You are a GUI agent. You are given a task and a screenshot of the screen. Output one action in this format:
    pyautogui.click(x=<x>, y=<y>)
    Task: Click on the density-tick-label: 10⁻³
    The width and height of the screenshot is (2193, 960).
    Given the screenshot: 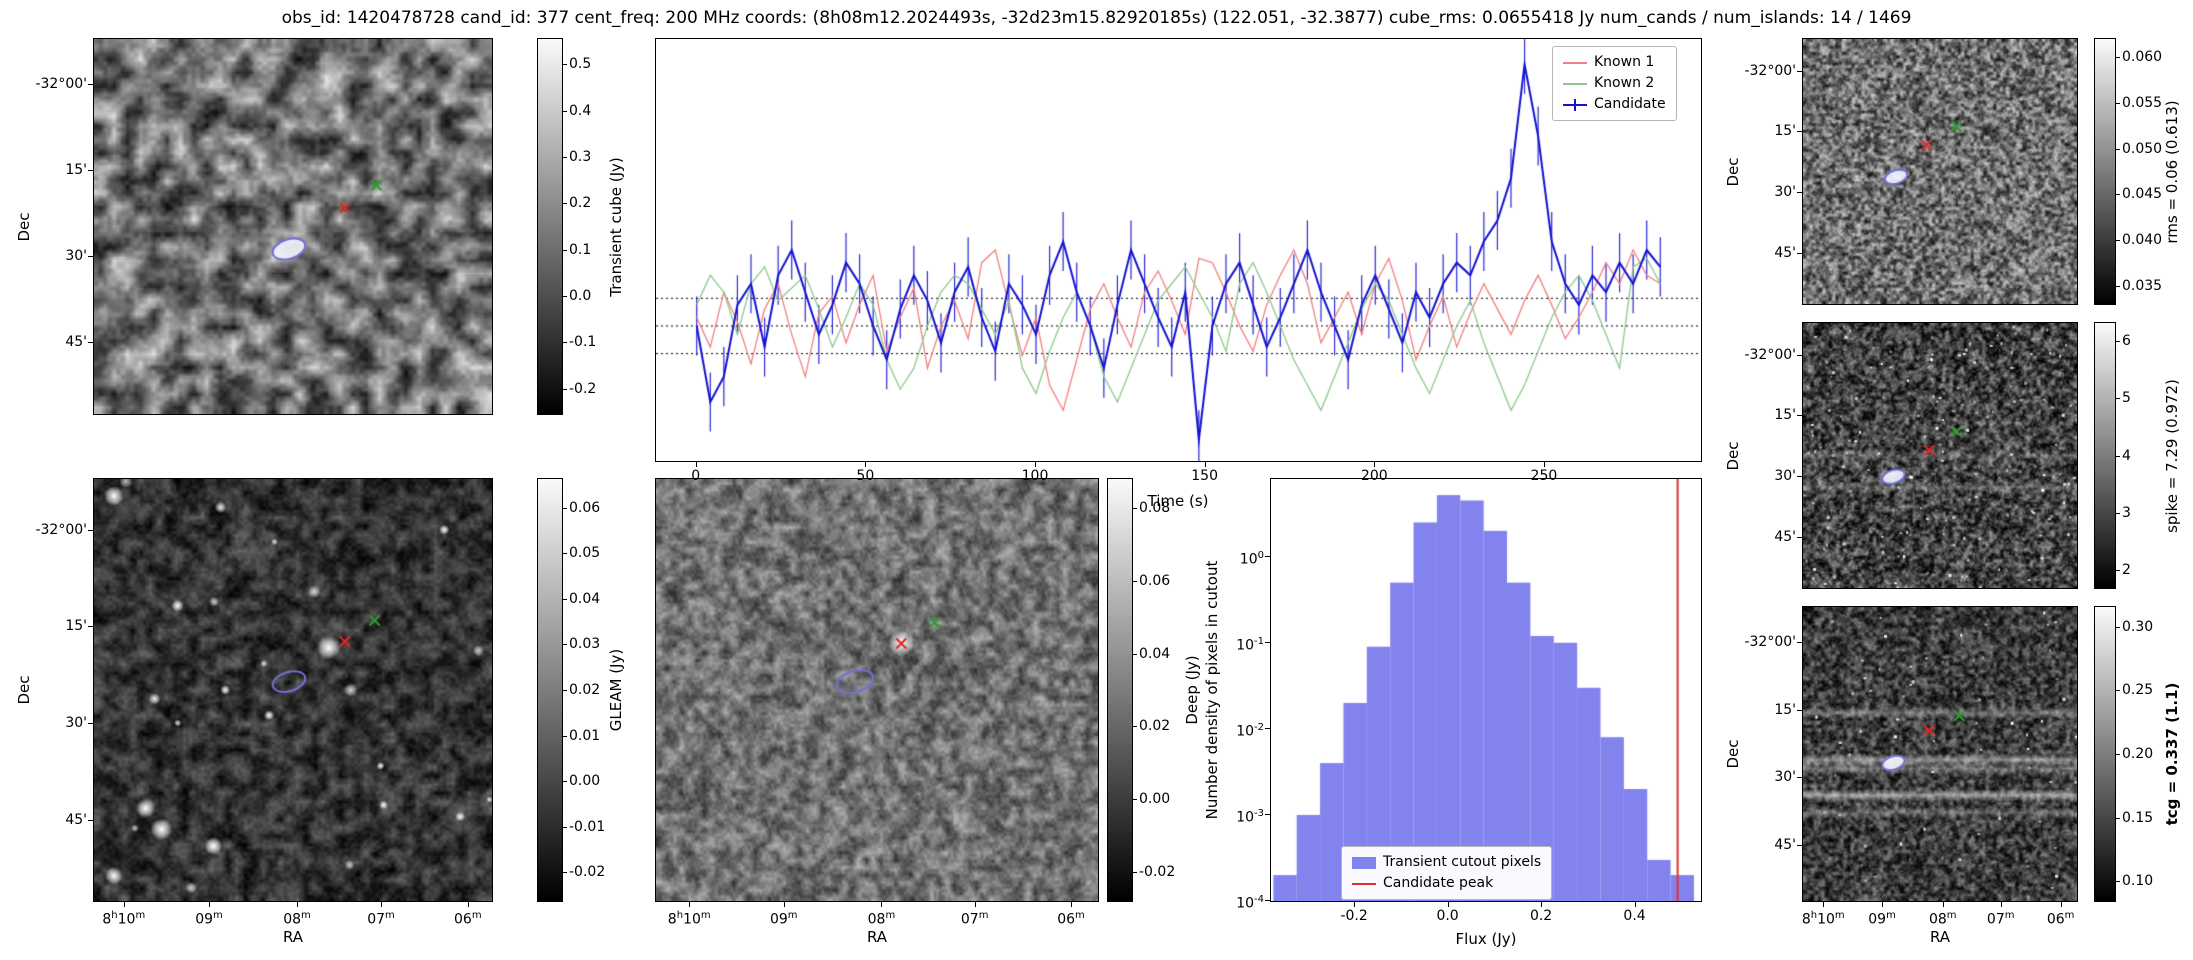 What is the action you would take?
    pyautogui.click(x=1250, y=816)
    